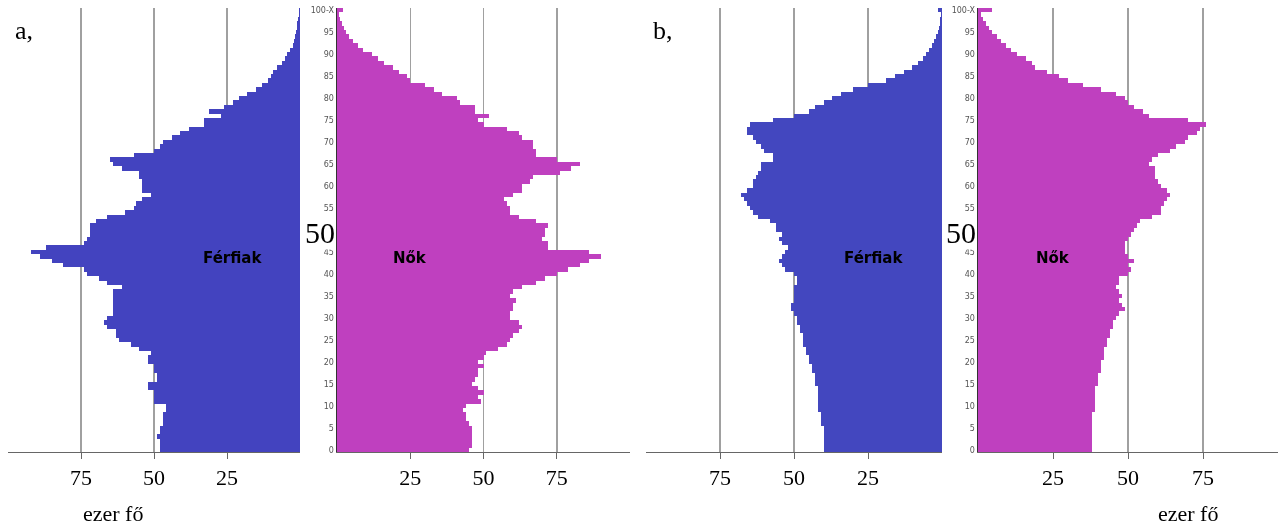 The image size is (1282, 528). Describe the element at coordinates (24, 30) in the screenshot. I see `annotation: a,` at that location.